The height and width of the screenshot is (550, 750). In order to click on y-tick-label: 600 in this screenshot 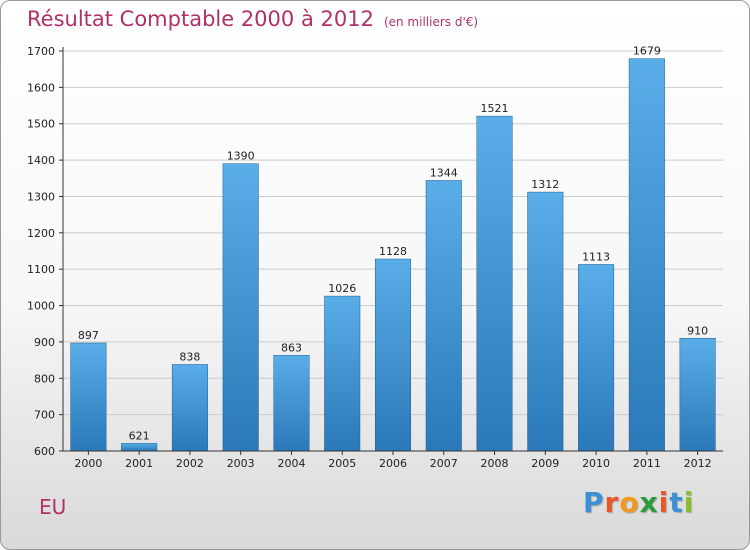, I will do `click(44, 451)`.